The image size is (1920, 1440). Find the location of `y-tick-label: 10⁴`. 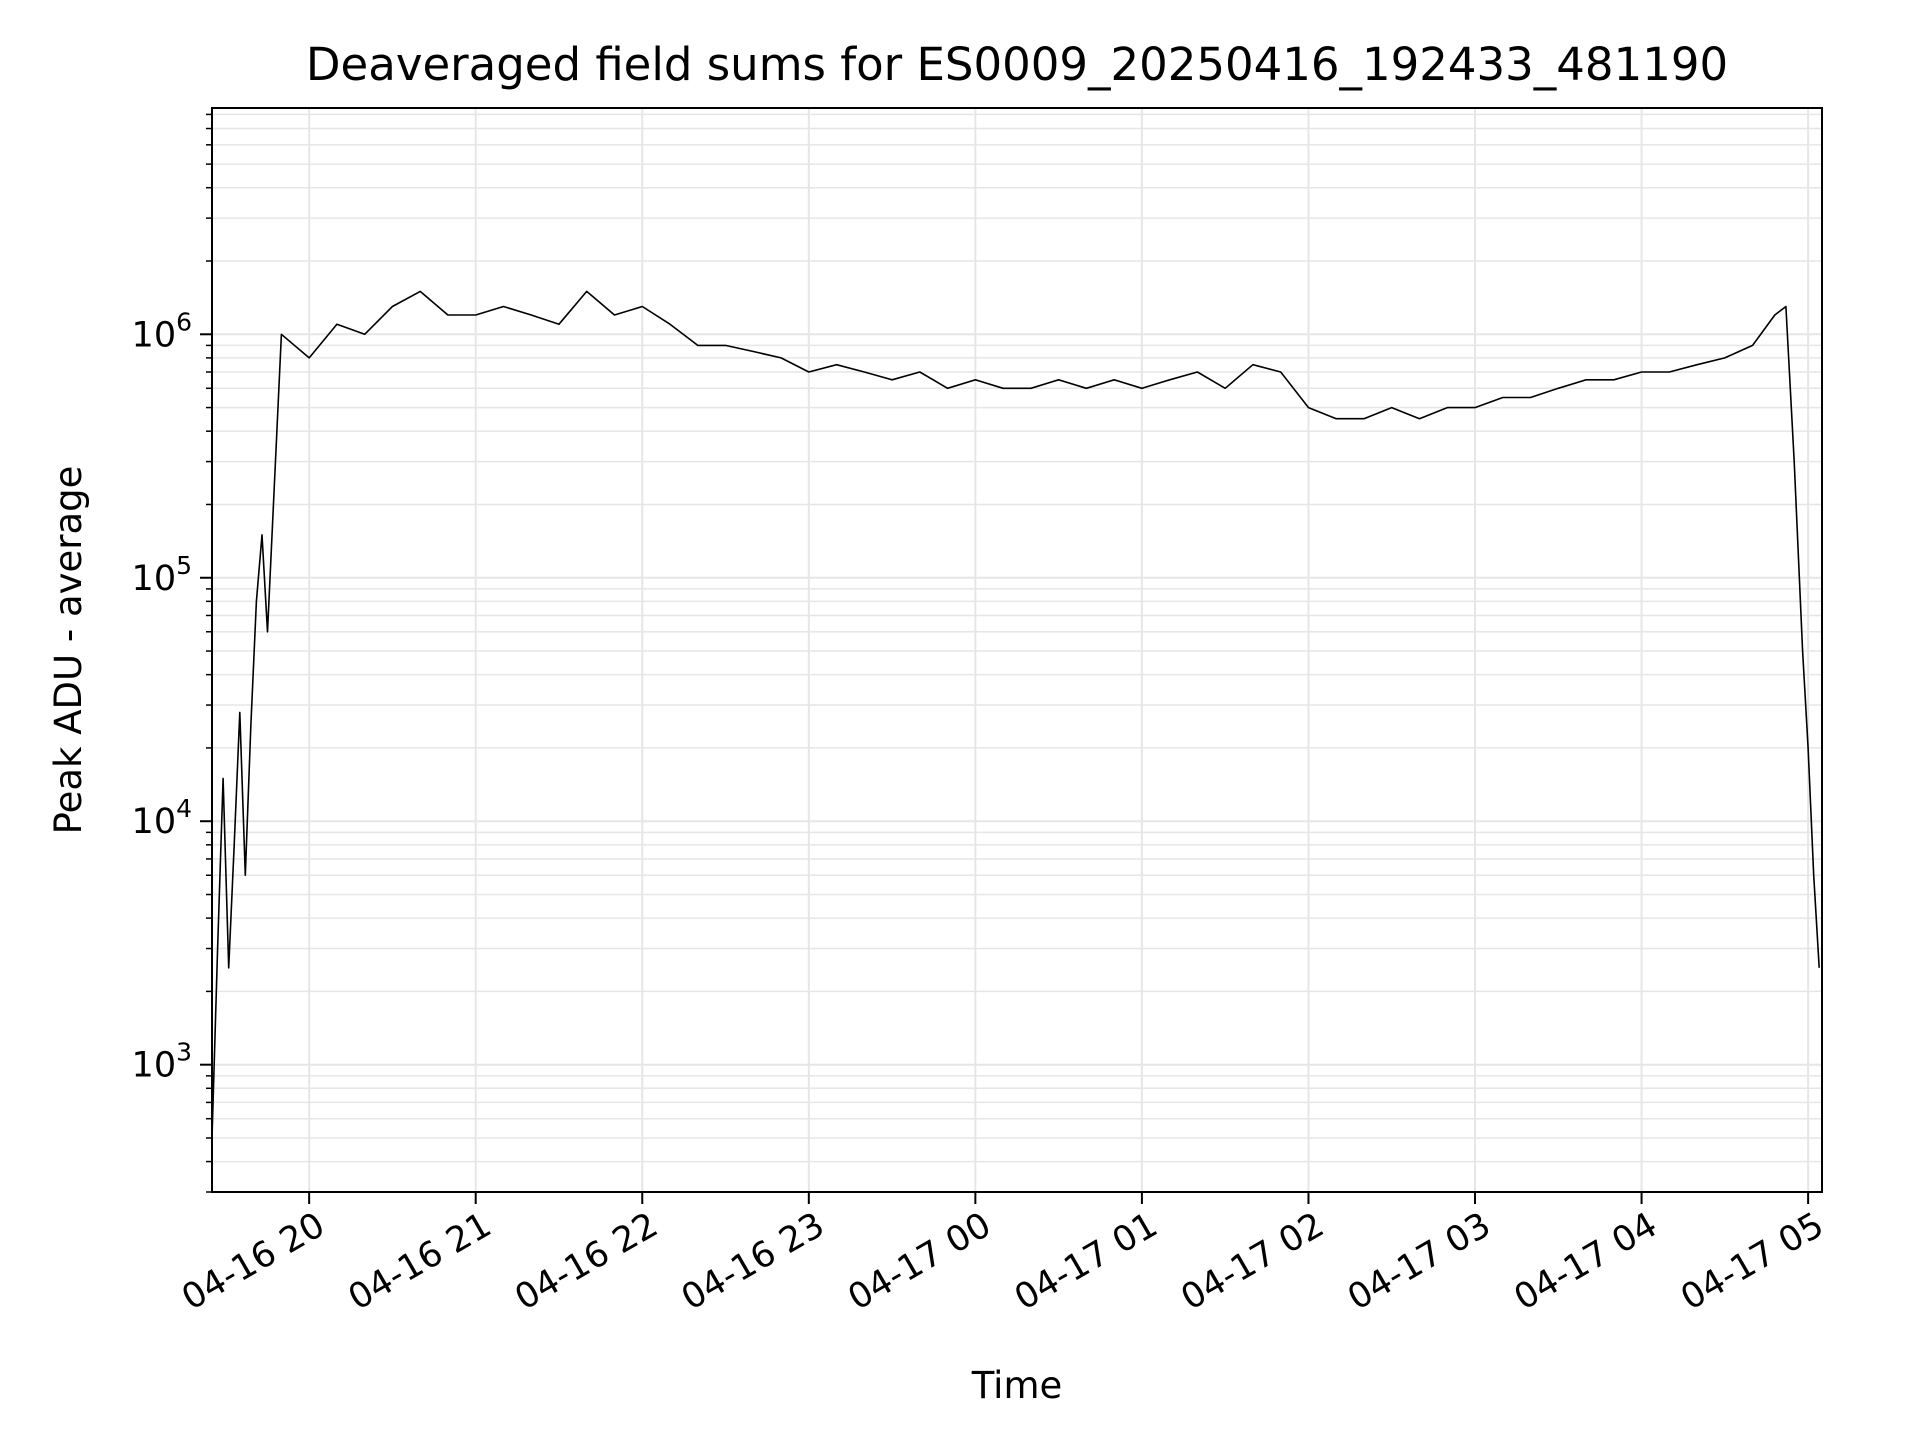

y-tick-label: 10⁴ is located at coordinates (162, 818).